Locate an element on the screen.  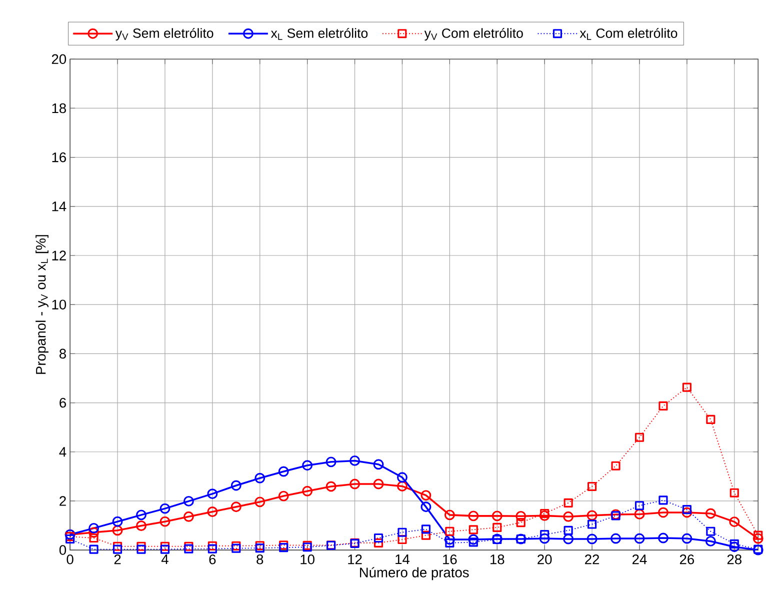
x-tick-label: 4 is located at coordinates (164, 559).